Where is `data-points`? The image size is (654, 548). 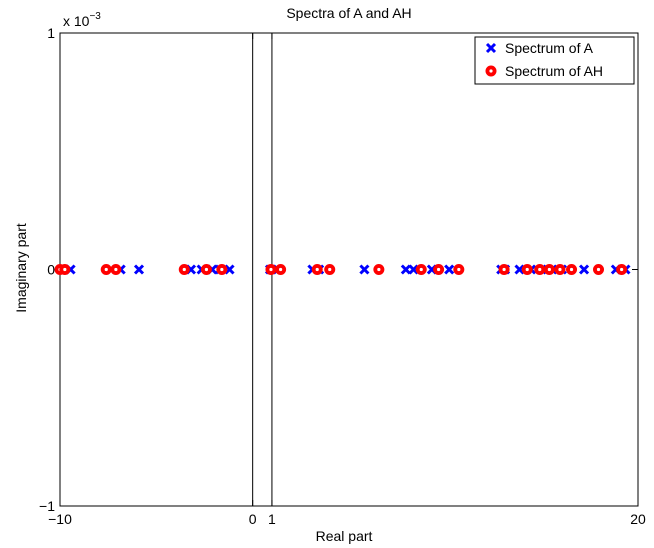 data-points is located at coordinates (342, 269).